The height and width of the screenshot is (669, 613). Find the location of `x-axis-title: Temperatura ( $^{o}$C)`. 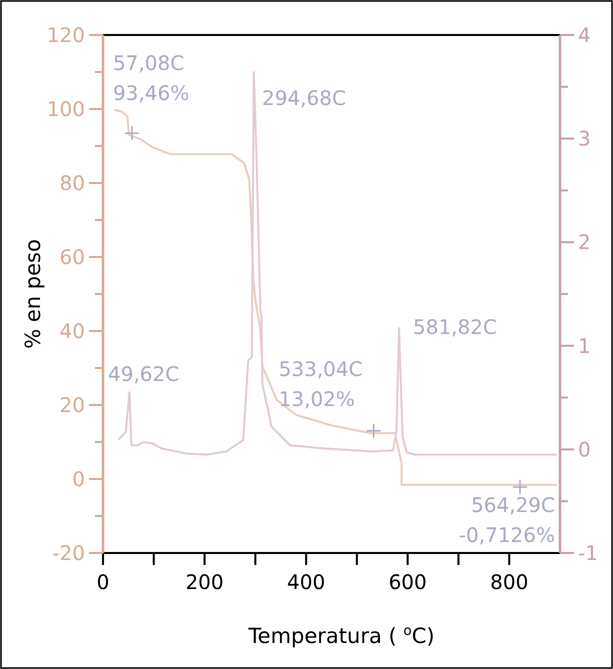

x-axis-title: Temperatura ( $^{o}$C) is located at coordinates (341, 635).